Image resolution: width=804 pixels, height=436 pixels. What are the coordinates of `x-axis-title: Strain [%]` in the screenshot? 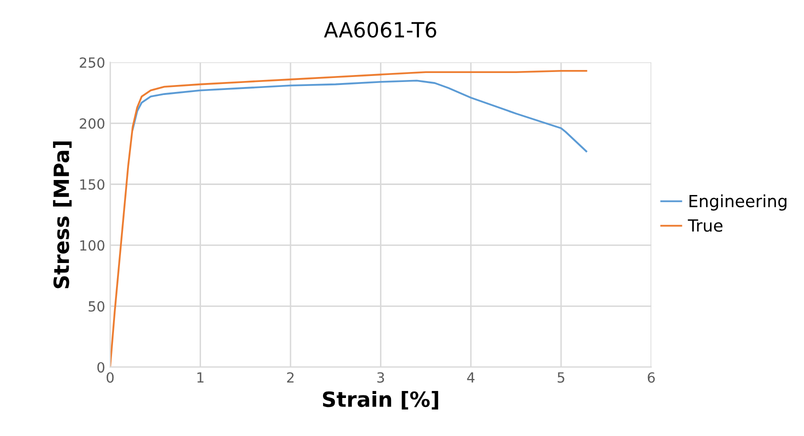 It's located at (380, 400).